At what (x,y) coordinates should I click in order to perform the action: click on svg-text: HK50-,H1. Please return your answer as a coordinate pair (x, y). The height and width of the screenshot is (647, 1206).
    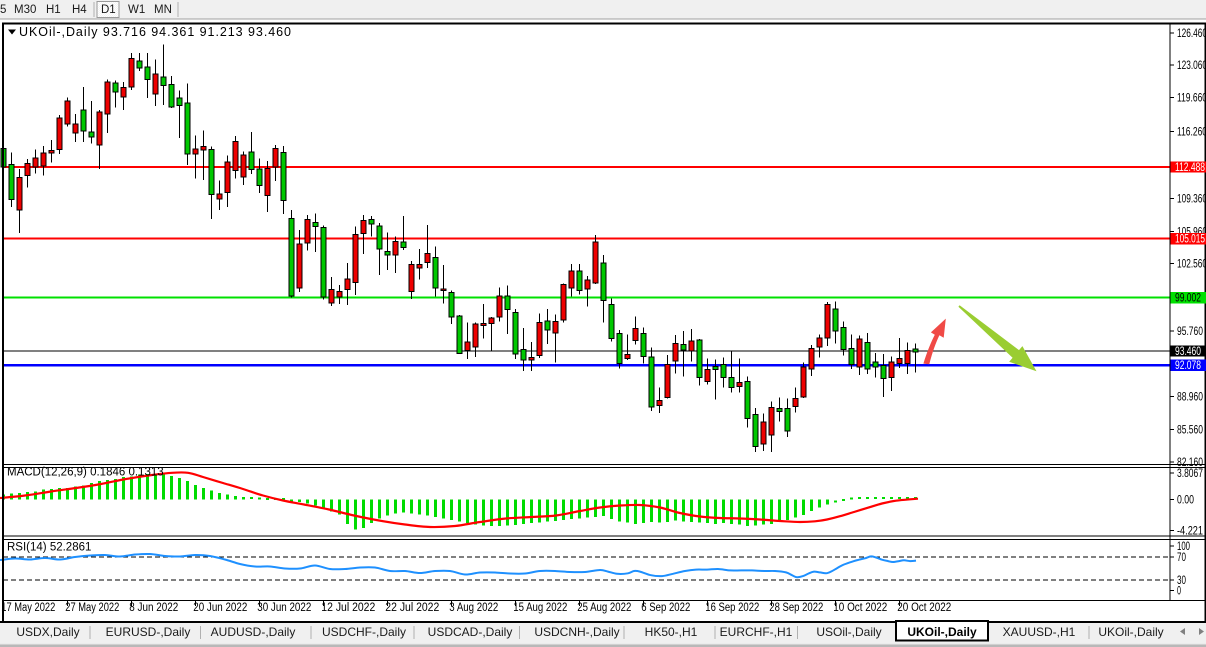
    Looking at the image, I should click on (671, 632).